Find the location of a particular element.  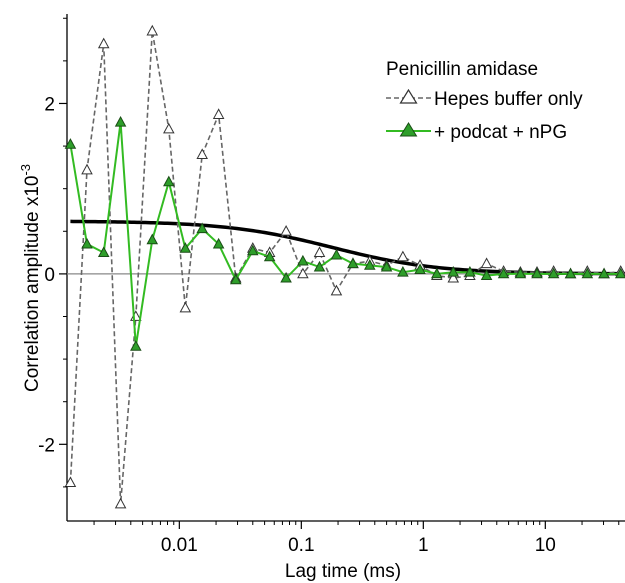

x-tick-label: 0.01 is located at coordinates (179, 545).